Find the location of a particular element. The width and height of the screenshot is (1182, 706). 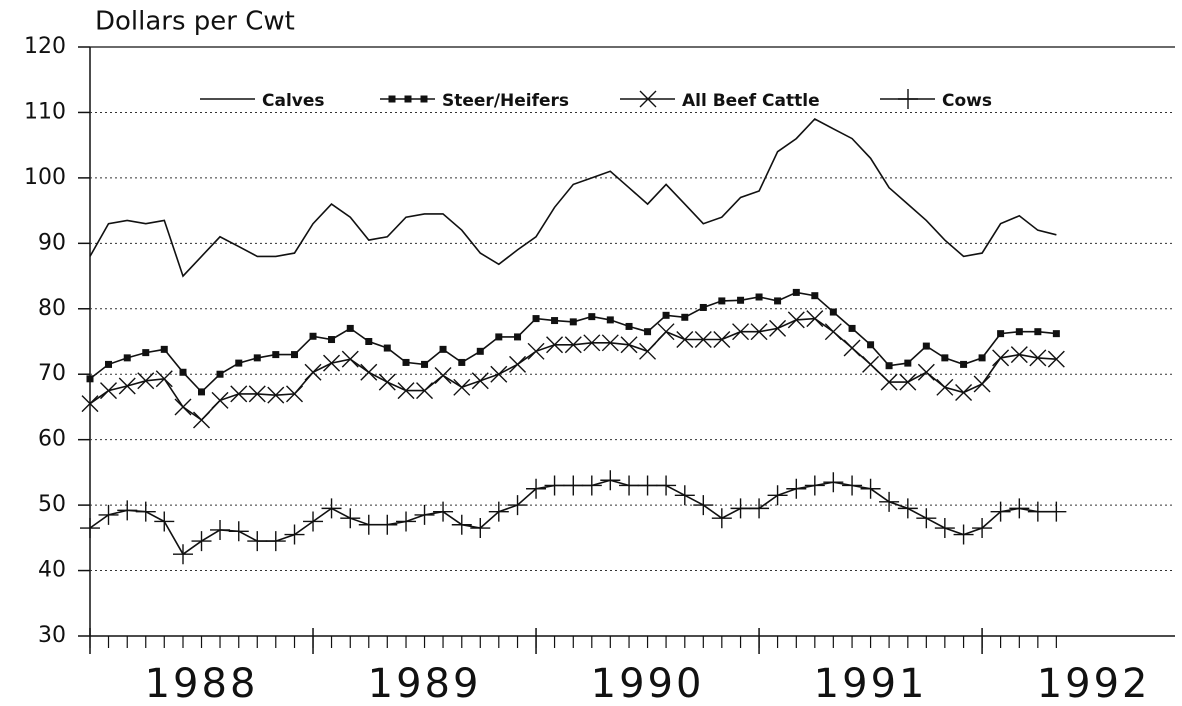

x-tick-label: 1989 is located at coordinates (425, 683).